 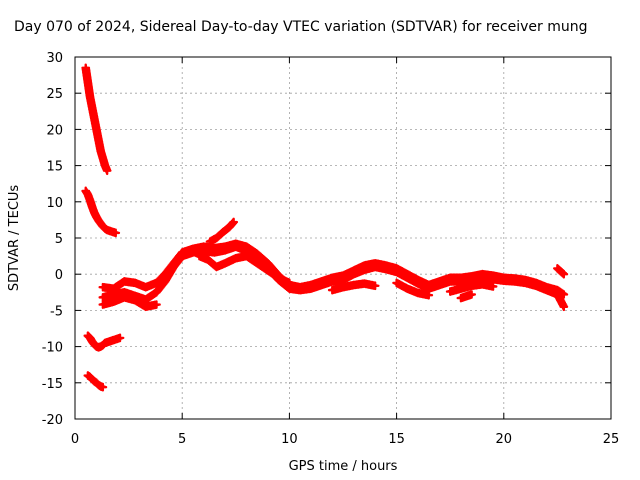 What do you see at coordinates (289, 439) in the screenshot?
I see `x-tick-label: 10` at bounding box center [289, 439].